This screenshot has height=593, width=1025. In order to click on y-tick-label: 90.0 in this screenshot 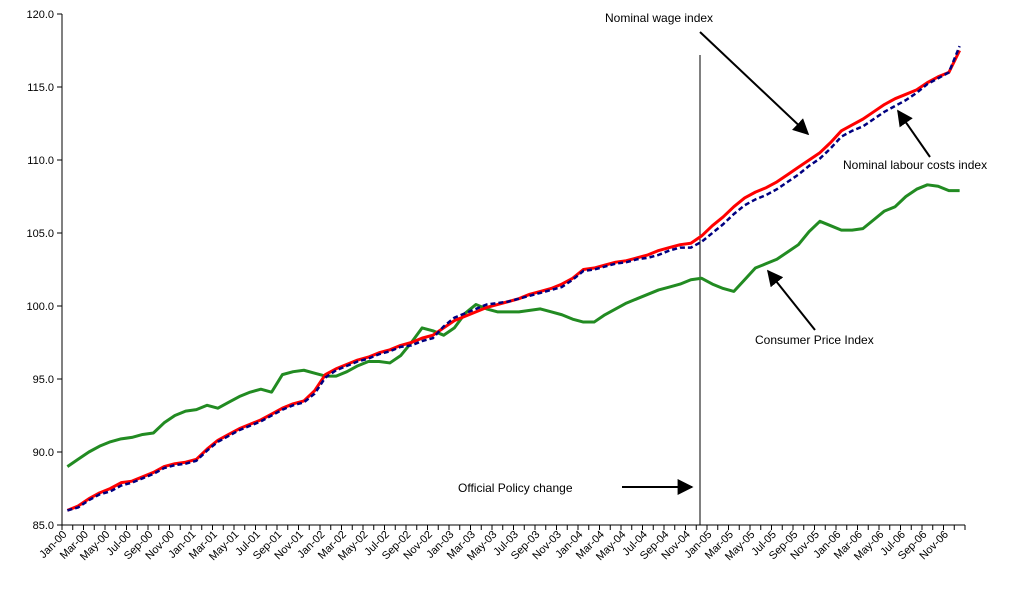, I will do `click(43, 453)`.